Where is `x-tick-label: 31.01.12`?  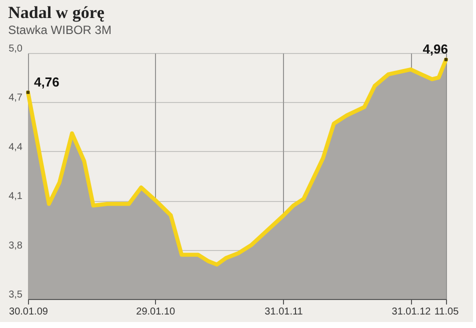 x-tick-label: 31.01.12 is located at coordinates (412, 312).